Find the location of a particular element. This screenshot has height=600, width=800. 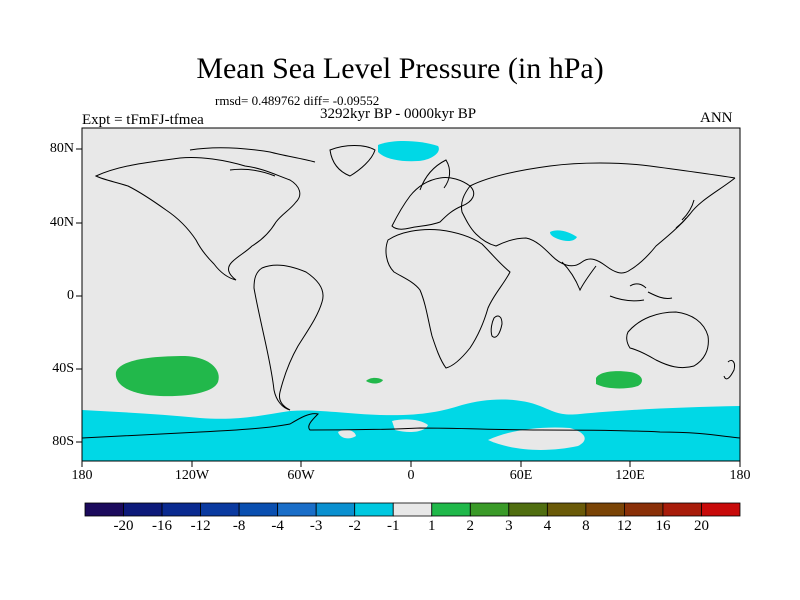

colorbar-label: 1 is located at coordinates (432, 526).